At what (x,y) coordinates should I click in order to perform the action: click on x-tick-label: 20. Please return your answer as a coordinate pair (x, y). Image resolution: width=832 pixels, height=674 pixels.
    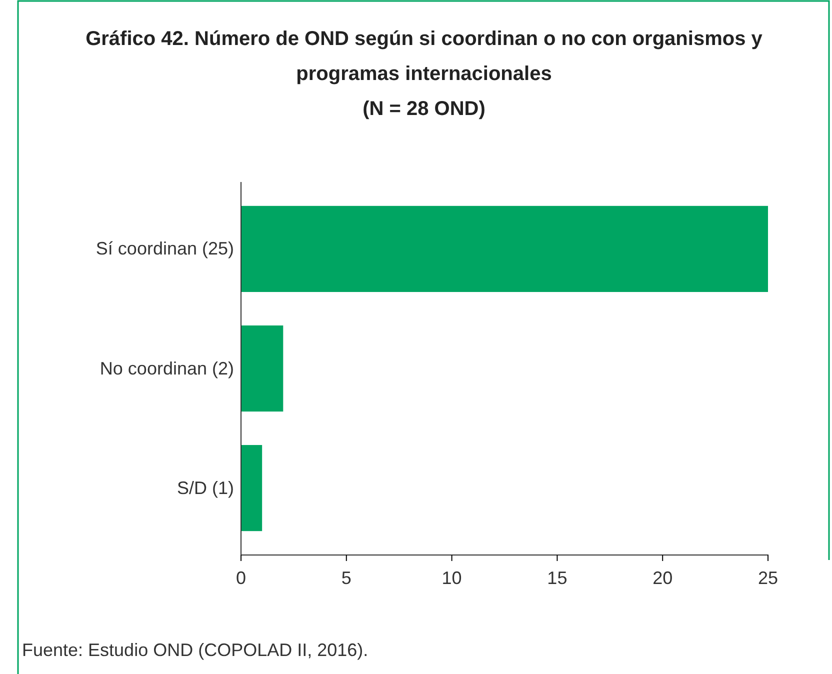
    Looking at the image, I should click on (662, 578).